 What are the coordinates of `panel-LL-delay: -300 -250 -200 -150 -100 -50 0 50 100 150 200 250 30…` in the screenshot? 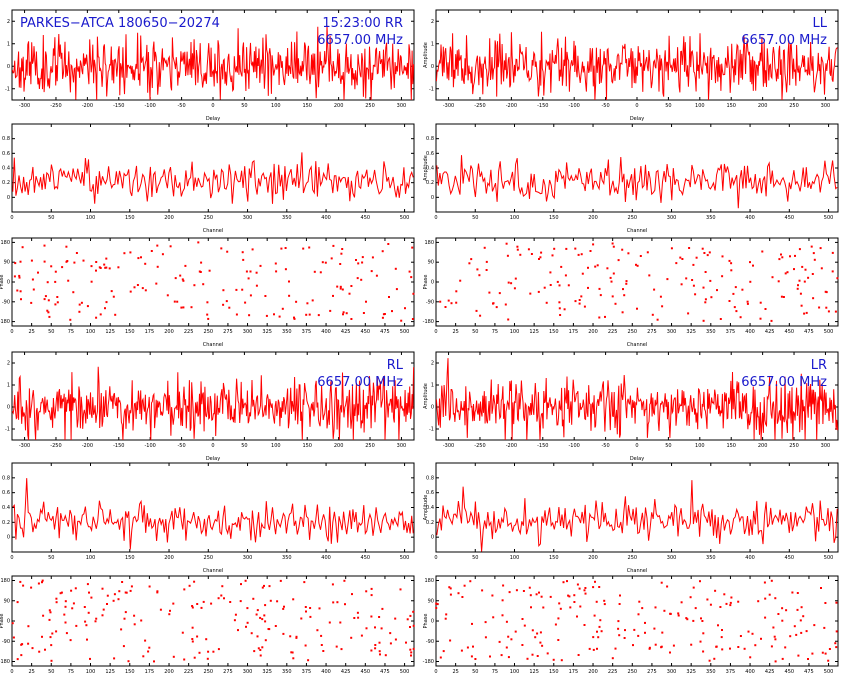 It's located at (631, 65).